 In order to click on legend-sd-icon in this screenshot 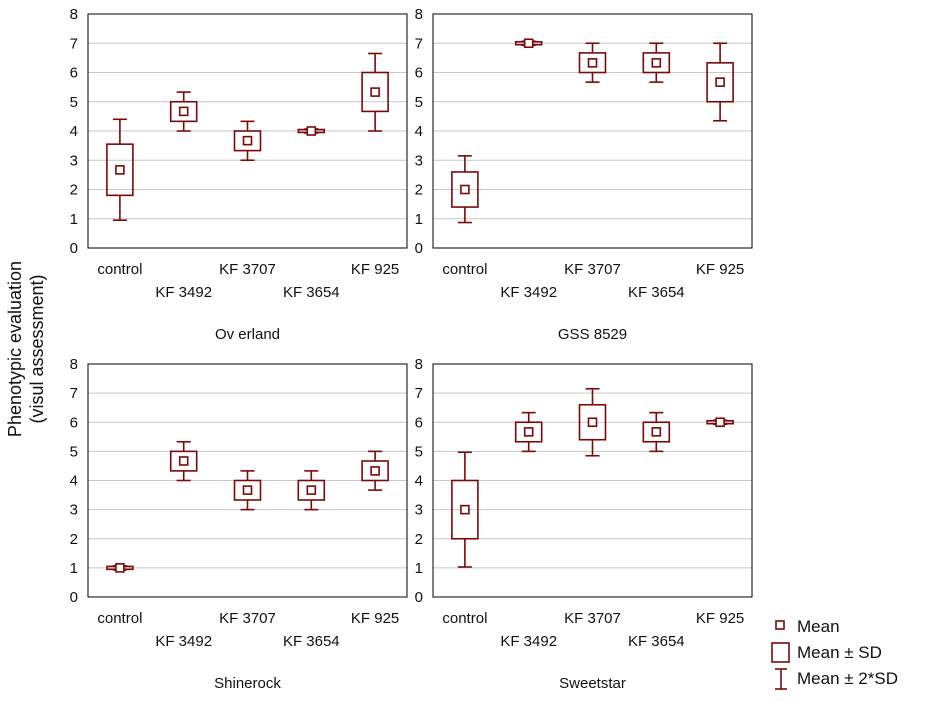, I will do `click(780, 652)`.